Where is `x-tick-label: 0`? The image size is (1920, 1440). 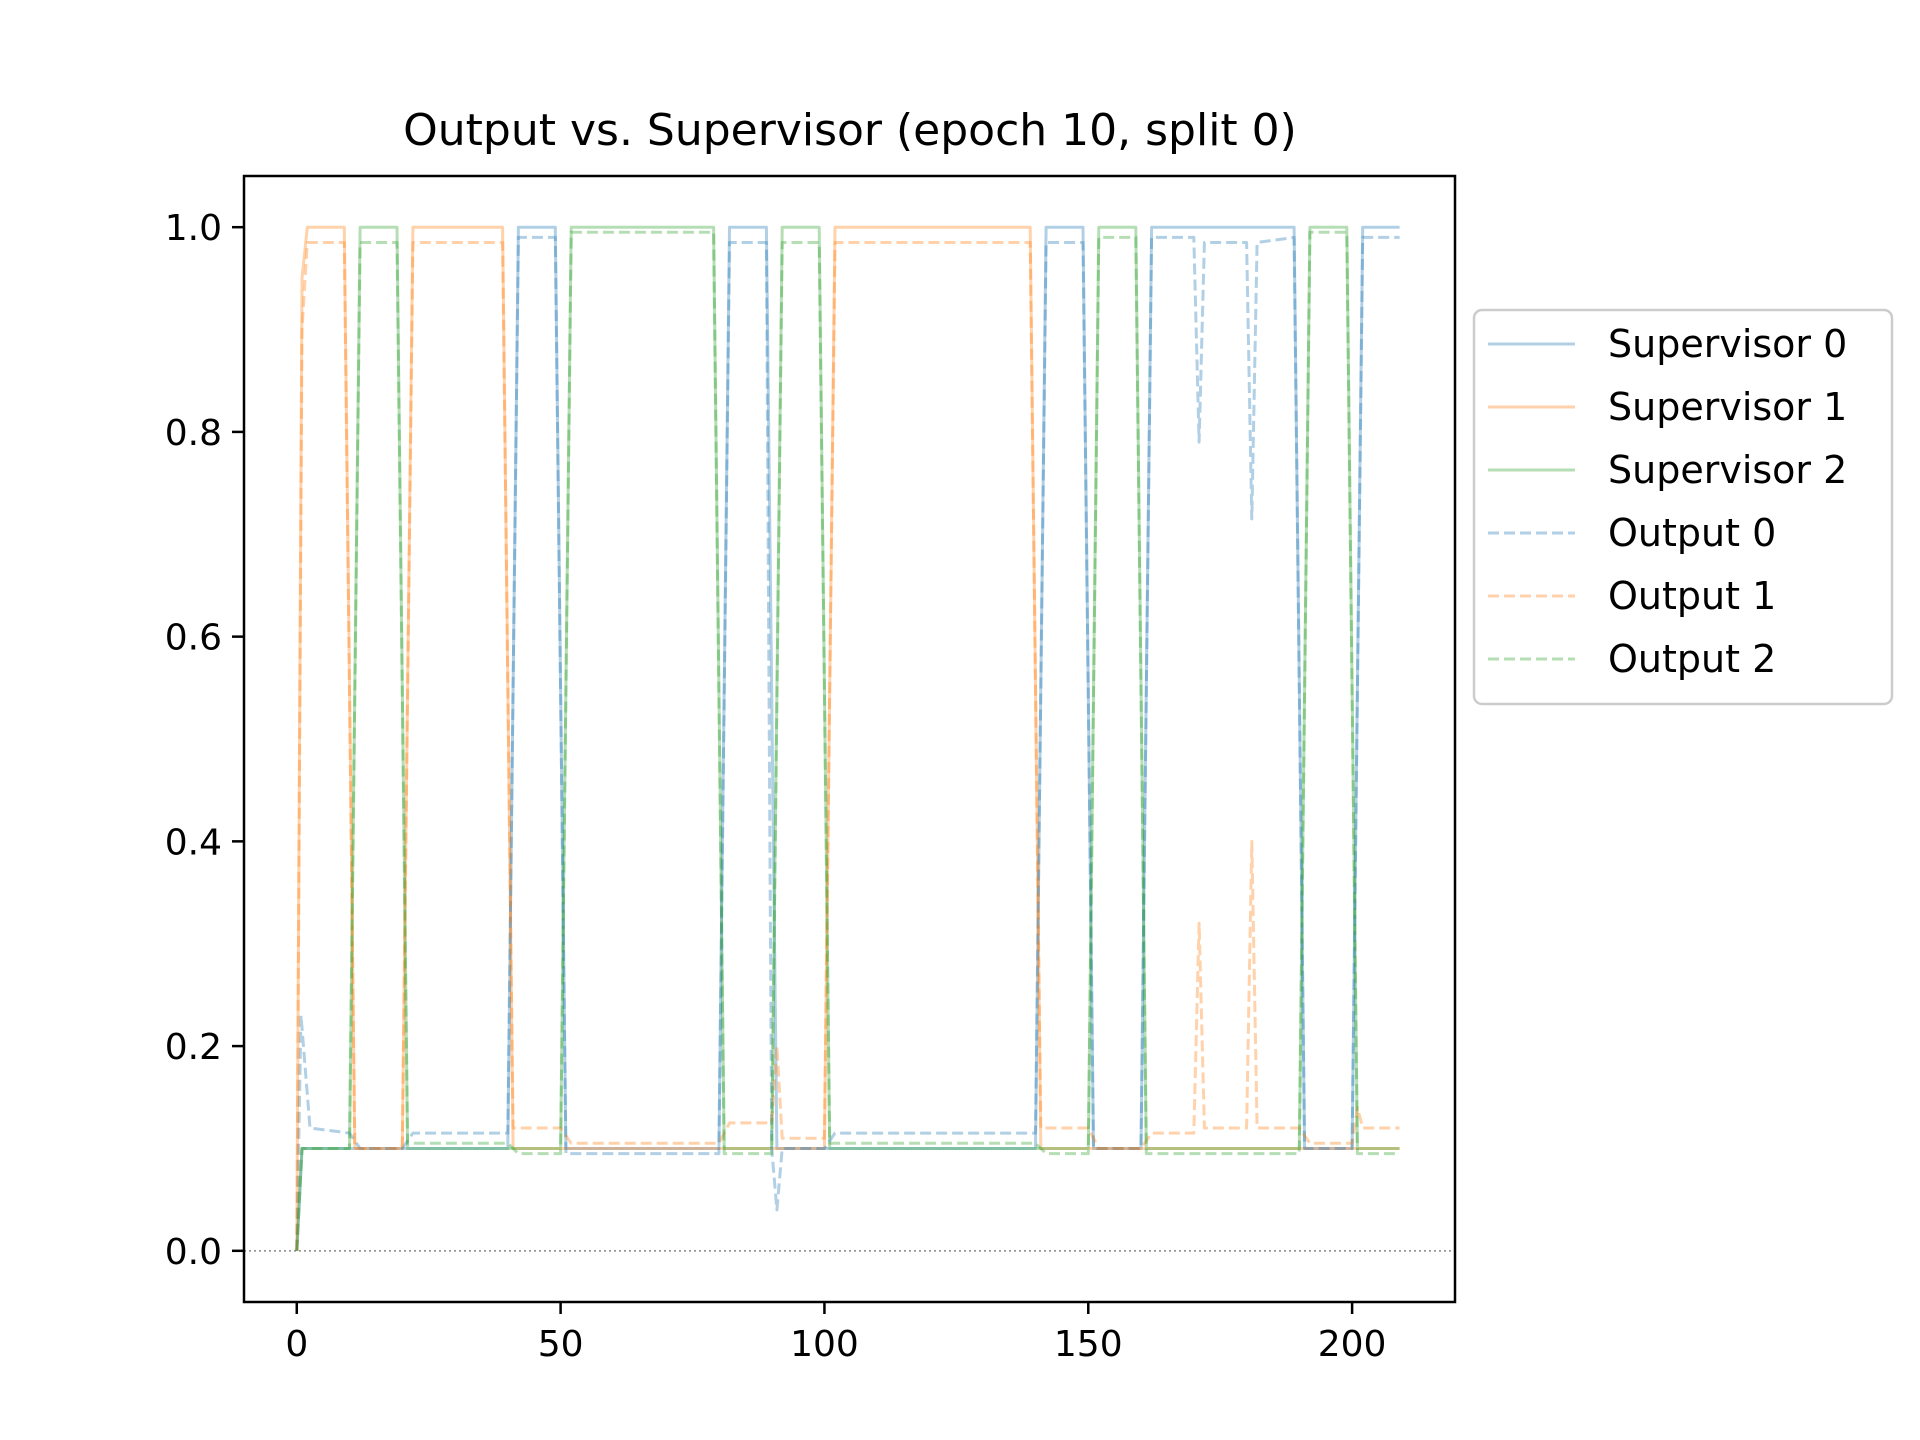 x-tick-label: 0 is located at coordinates (296, 1344).